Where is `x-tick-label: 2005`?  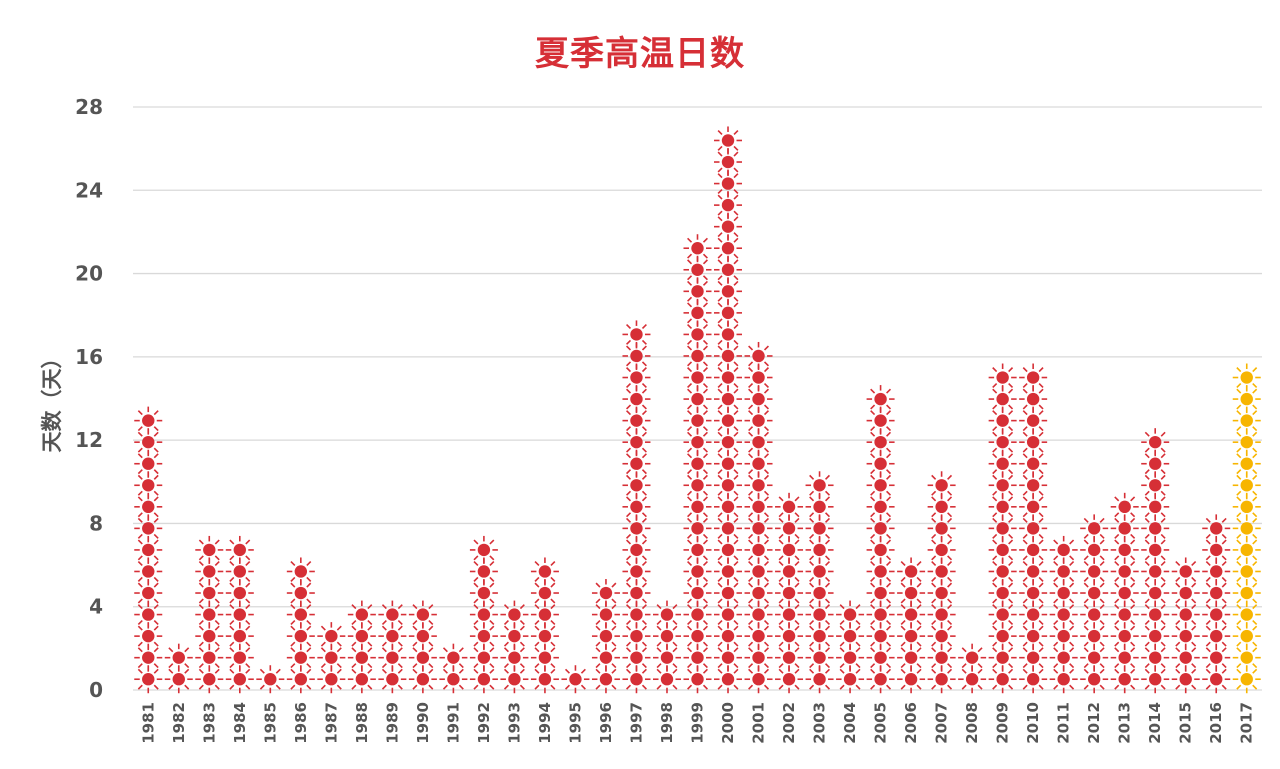 x-tick-label: 2005 is located at coordinates (881, 723).